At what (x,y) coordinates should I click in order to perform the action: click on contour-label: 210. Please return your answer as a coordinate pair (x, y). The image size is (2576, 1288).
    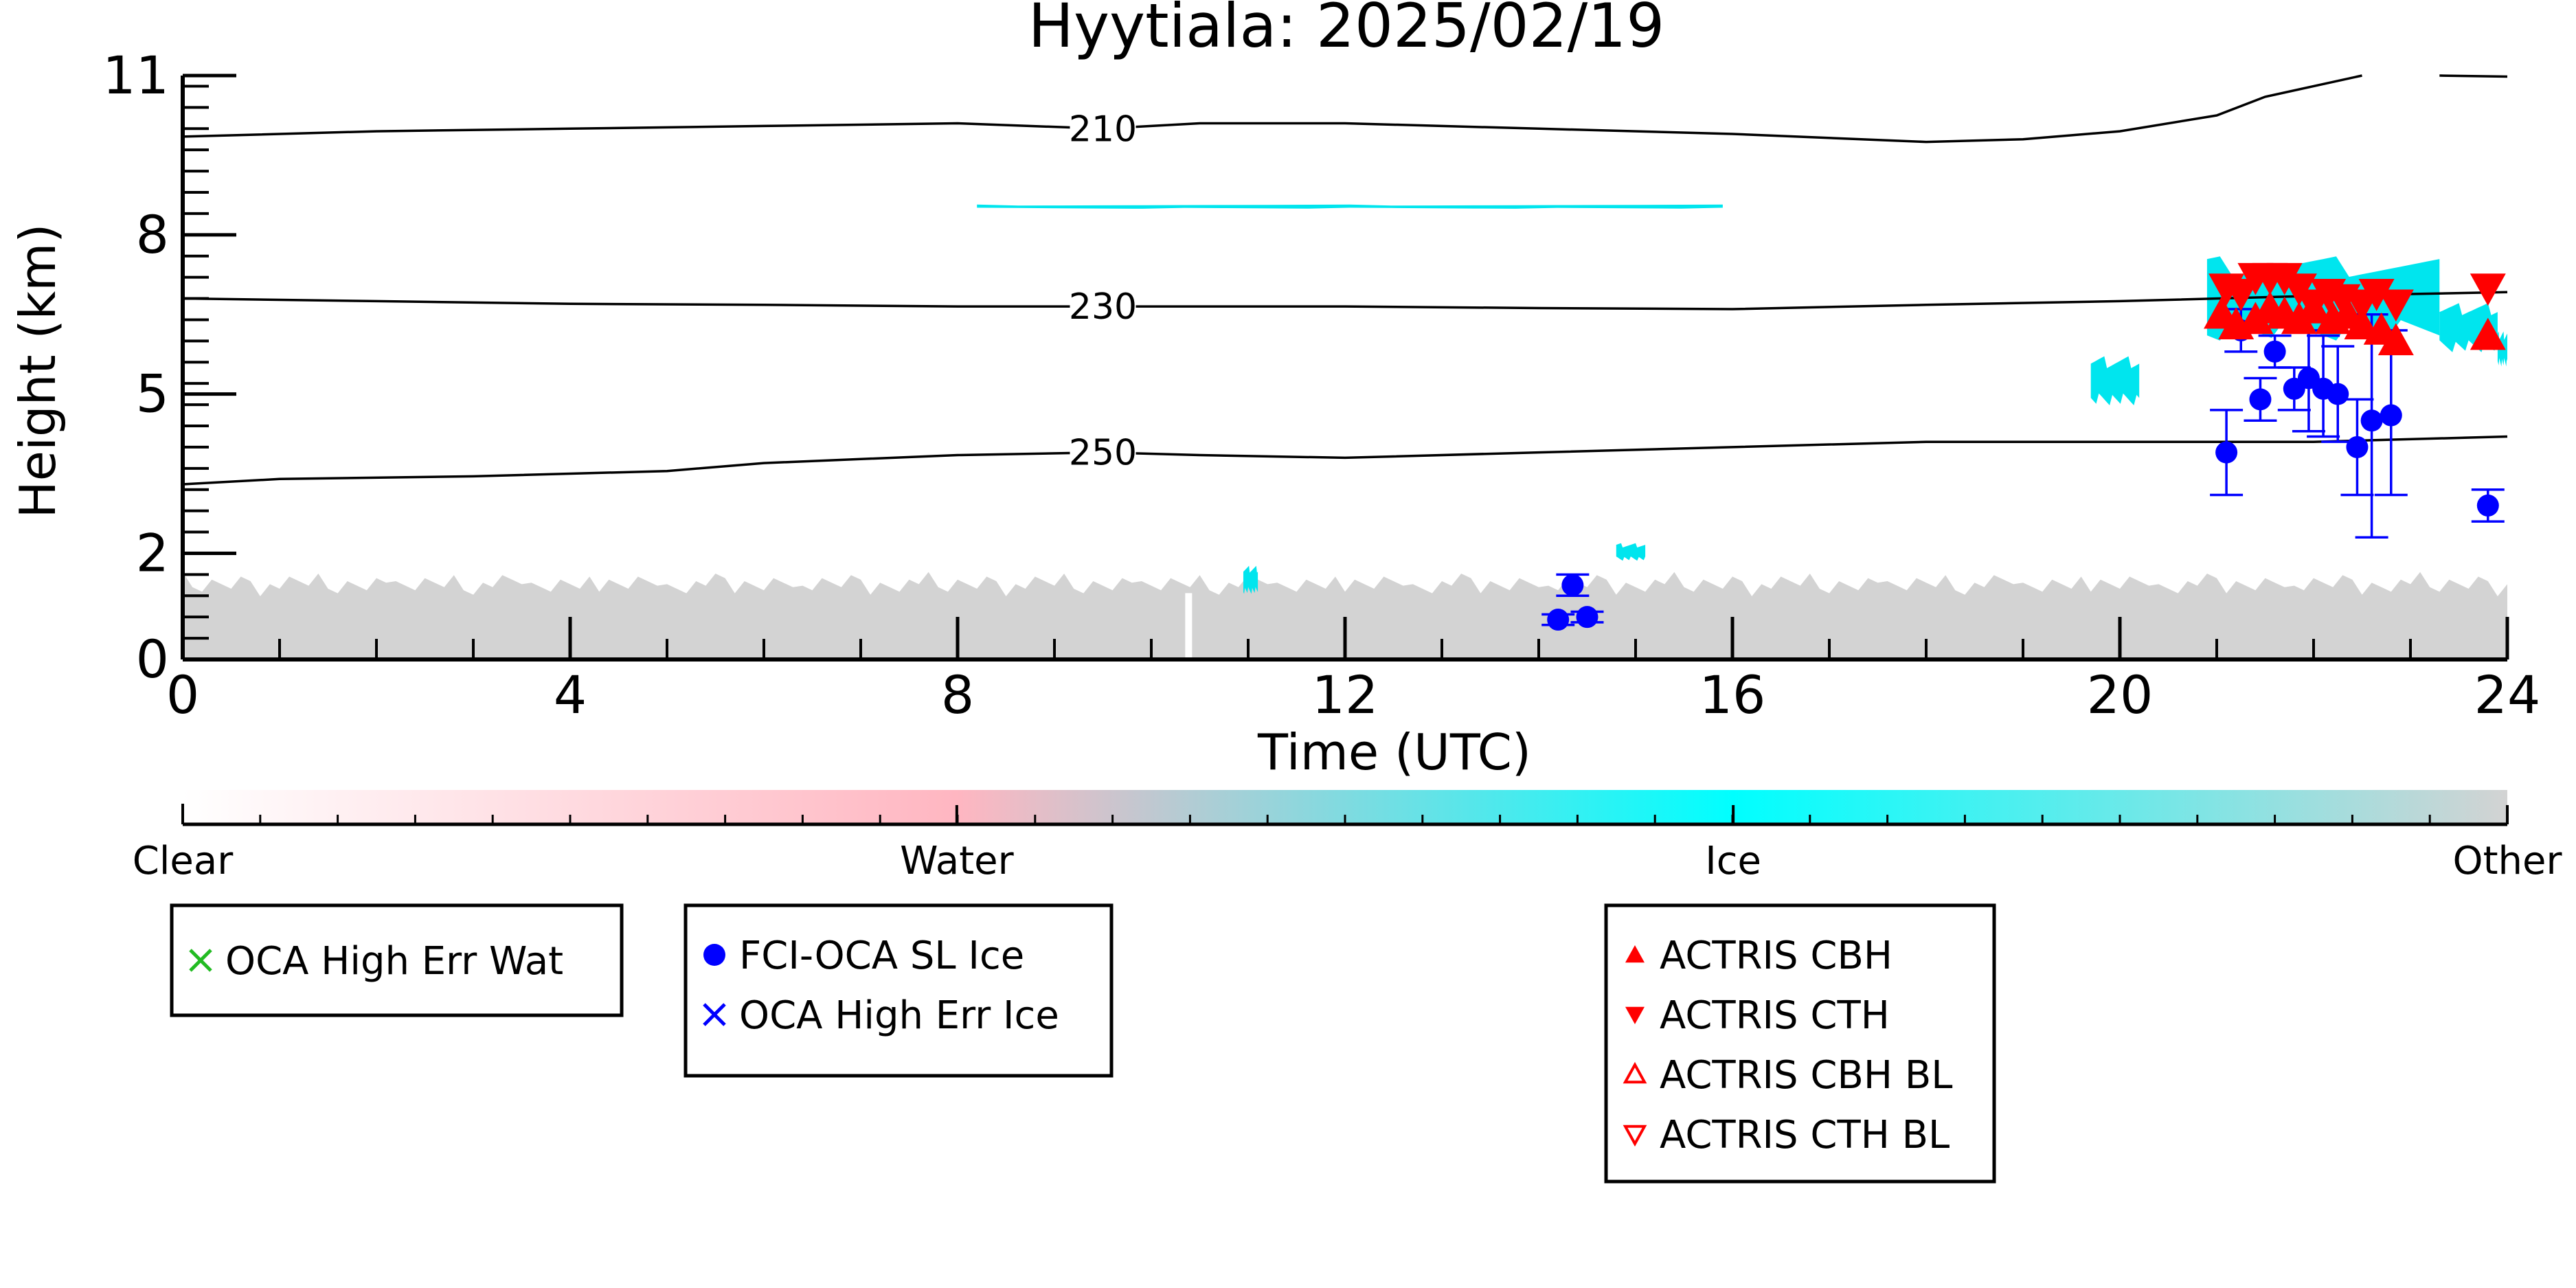
    Looking at the image, I should click on (1103, 129).